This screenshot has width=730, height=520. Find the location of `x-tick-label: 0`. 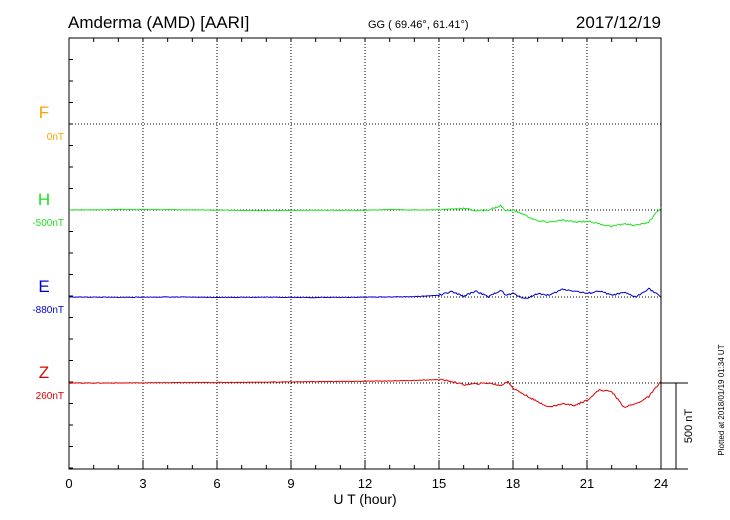

x-tick-label: 0 is located at coordinates (68, 483).